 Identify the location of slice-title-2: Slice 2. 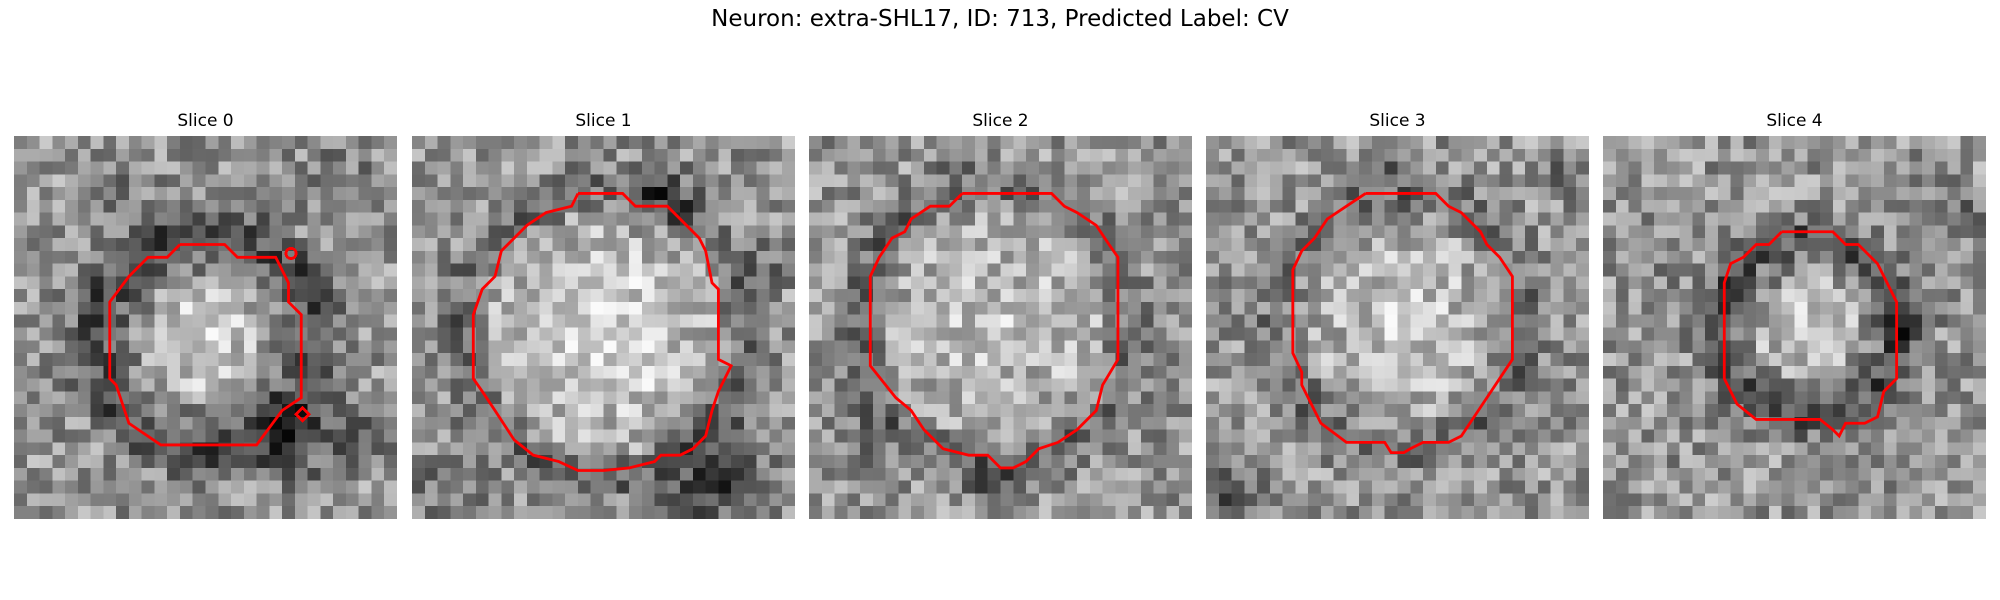
(1000, 121).